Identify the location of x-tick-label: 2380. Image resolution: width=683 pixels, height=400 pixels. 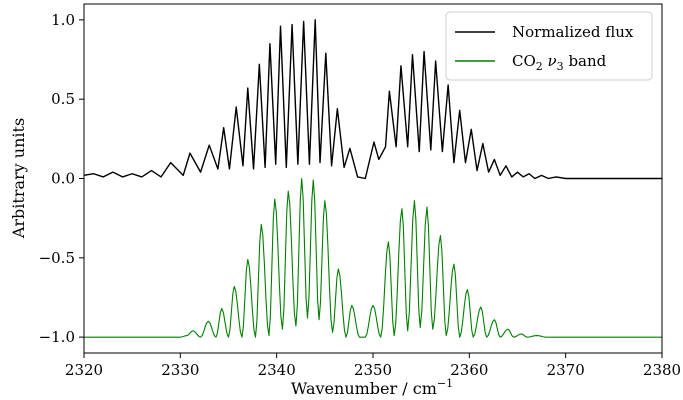
(662, 370).